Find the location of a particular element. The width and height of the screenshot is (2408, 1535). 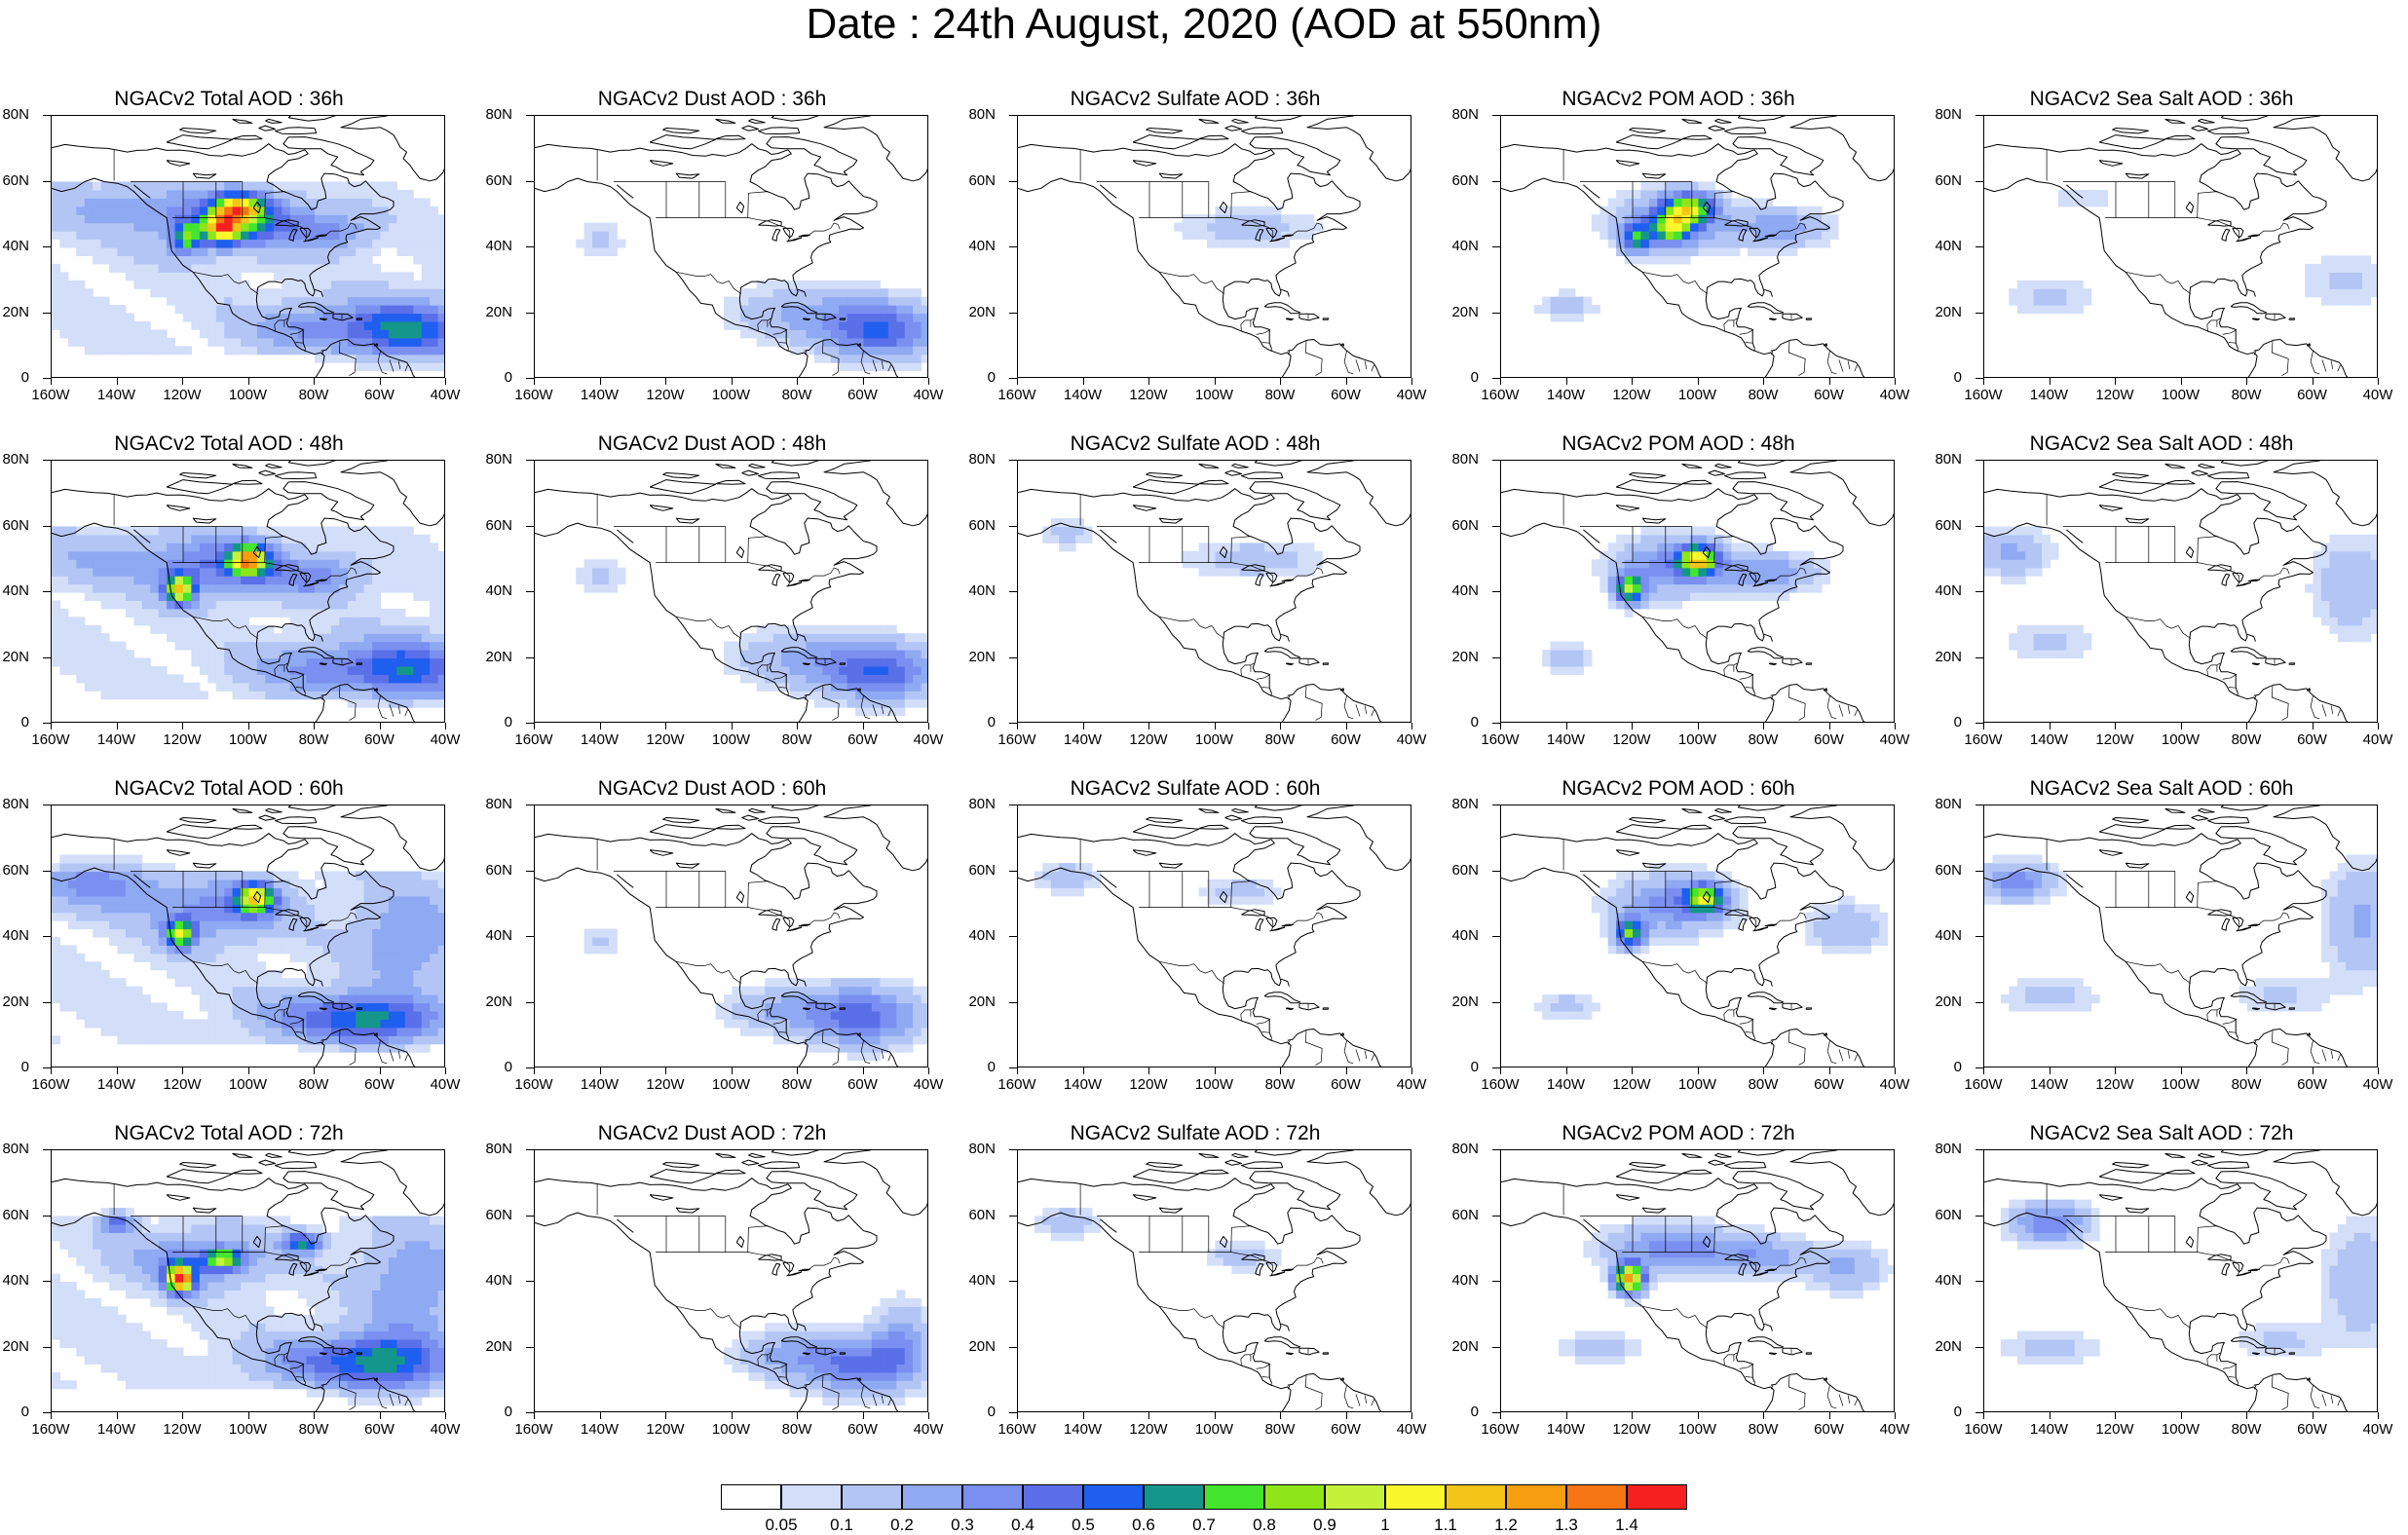

panel-title: NGACv2 Total AOD : 60h is located at coordinates (229, 789).